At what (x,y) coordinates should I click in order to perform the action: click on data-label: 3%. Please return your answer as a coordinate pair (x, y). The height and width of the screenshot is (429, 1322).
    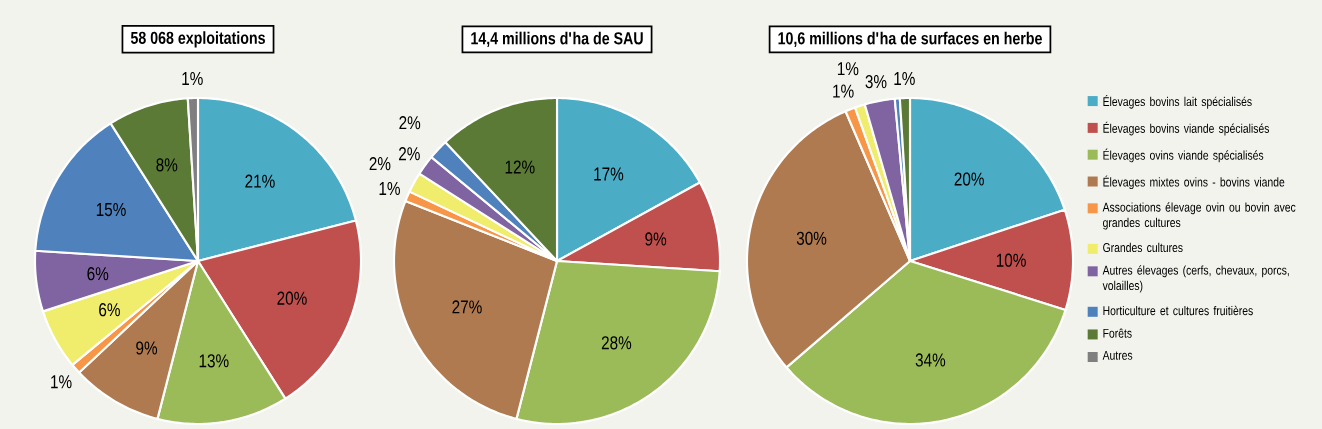
    Looking at the image, I should click on (876, 82).